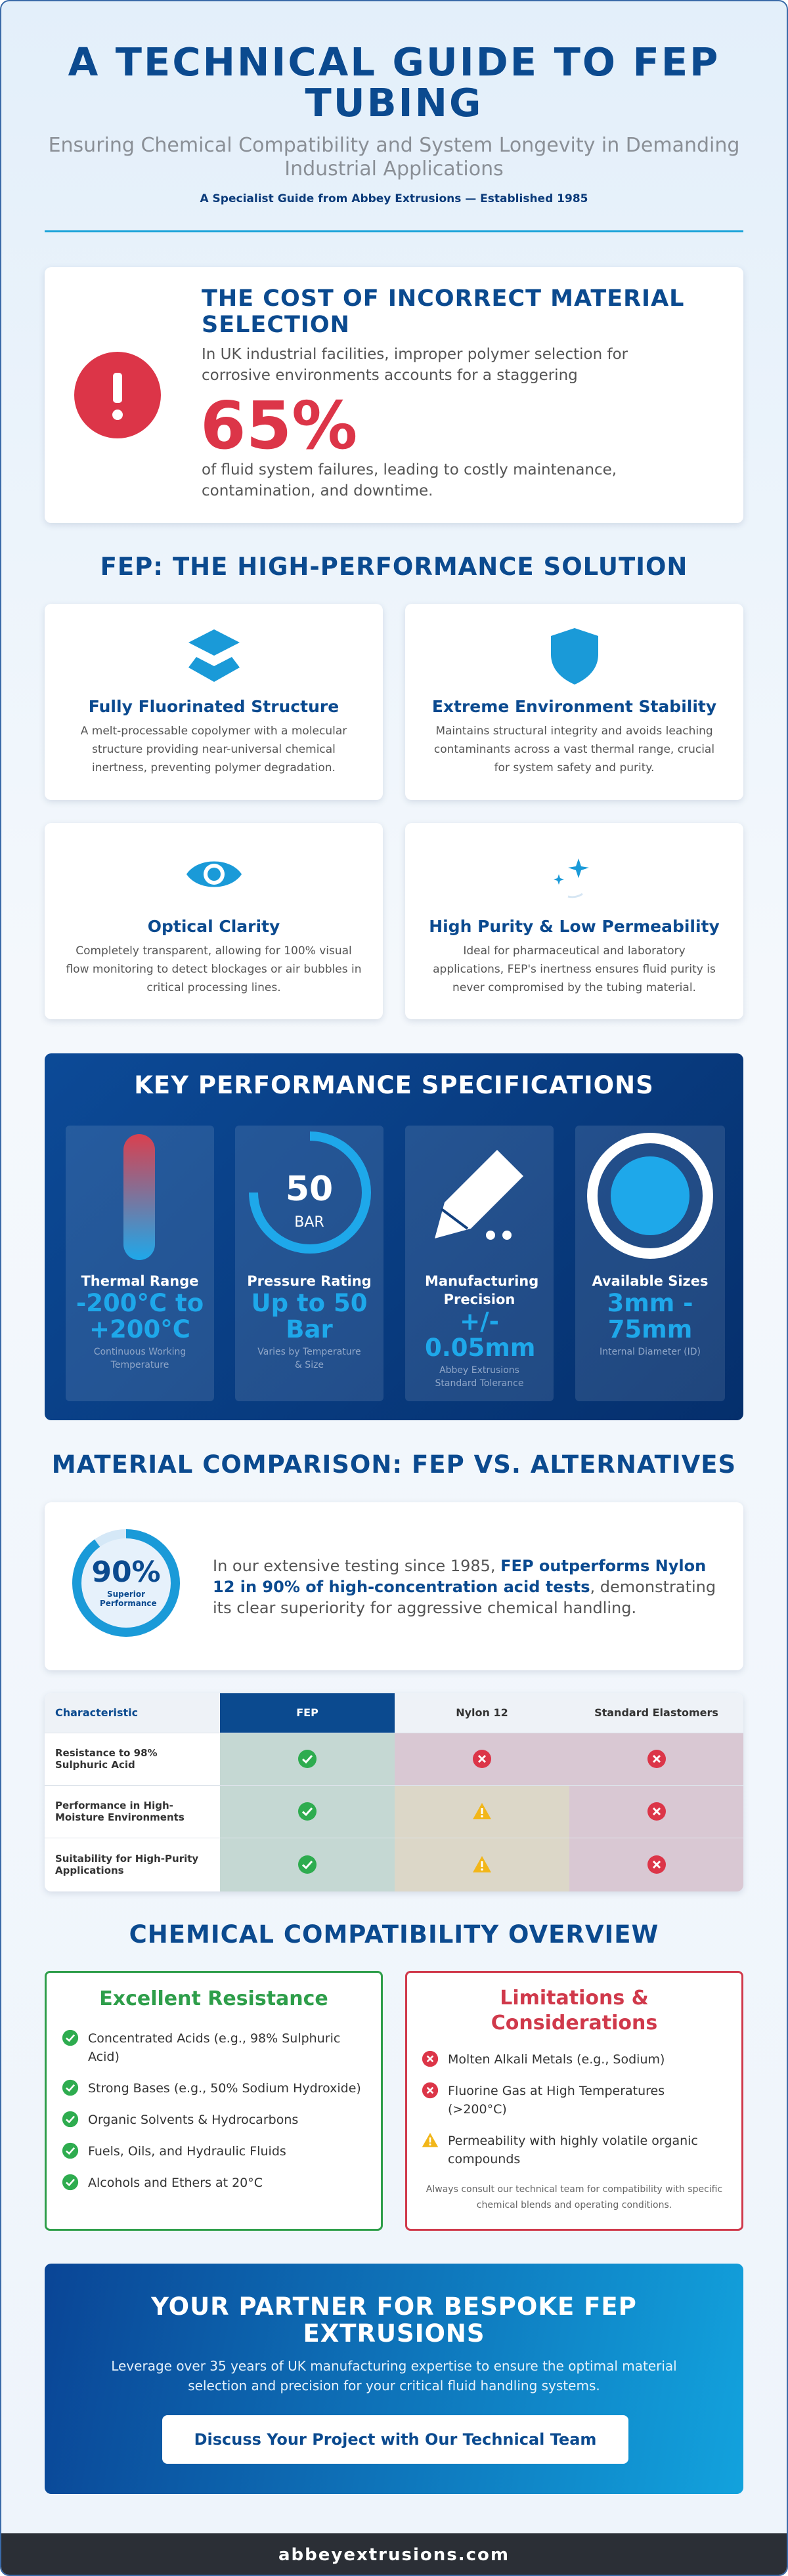 This screenshot has height=2576, width=788. I want to click on row-label: Suitability for High-Purity Applications, so click(127, 1865).